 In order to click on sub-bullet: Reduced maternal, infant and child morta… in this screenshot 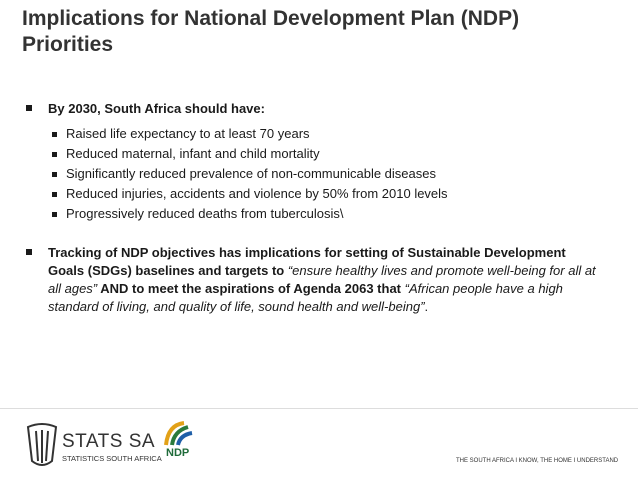, I will do `click(325, 154)`.